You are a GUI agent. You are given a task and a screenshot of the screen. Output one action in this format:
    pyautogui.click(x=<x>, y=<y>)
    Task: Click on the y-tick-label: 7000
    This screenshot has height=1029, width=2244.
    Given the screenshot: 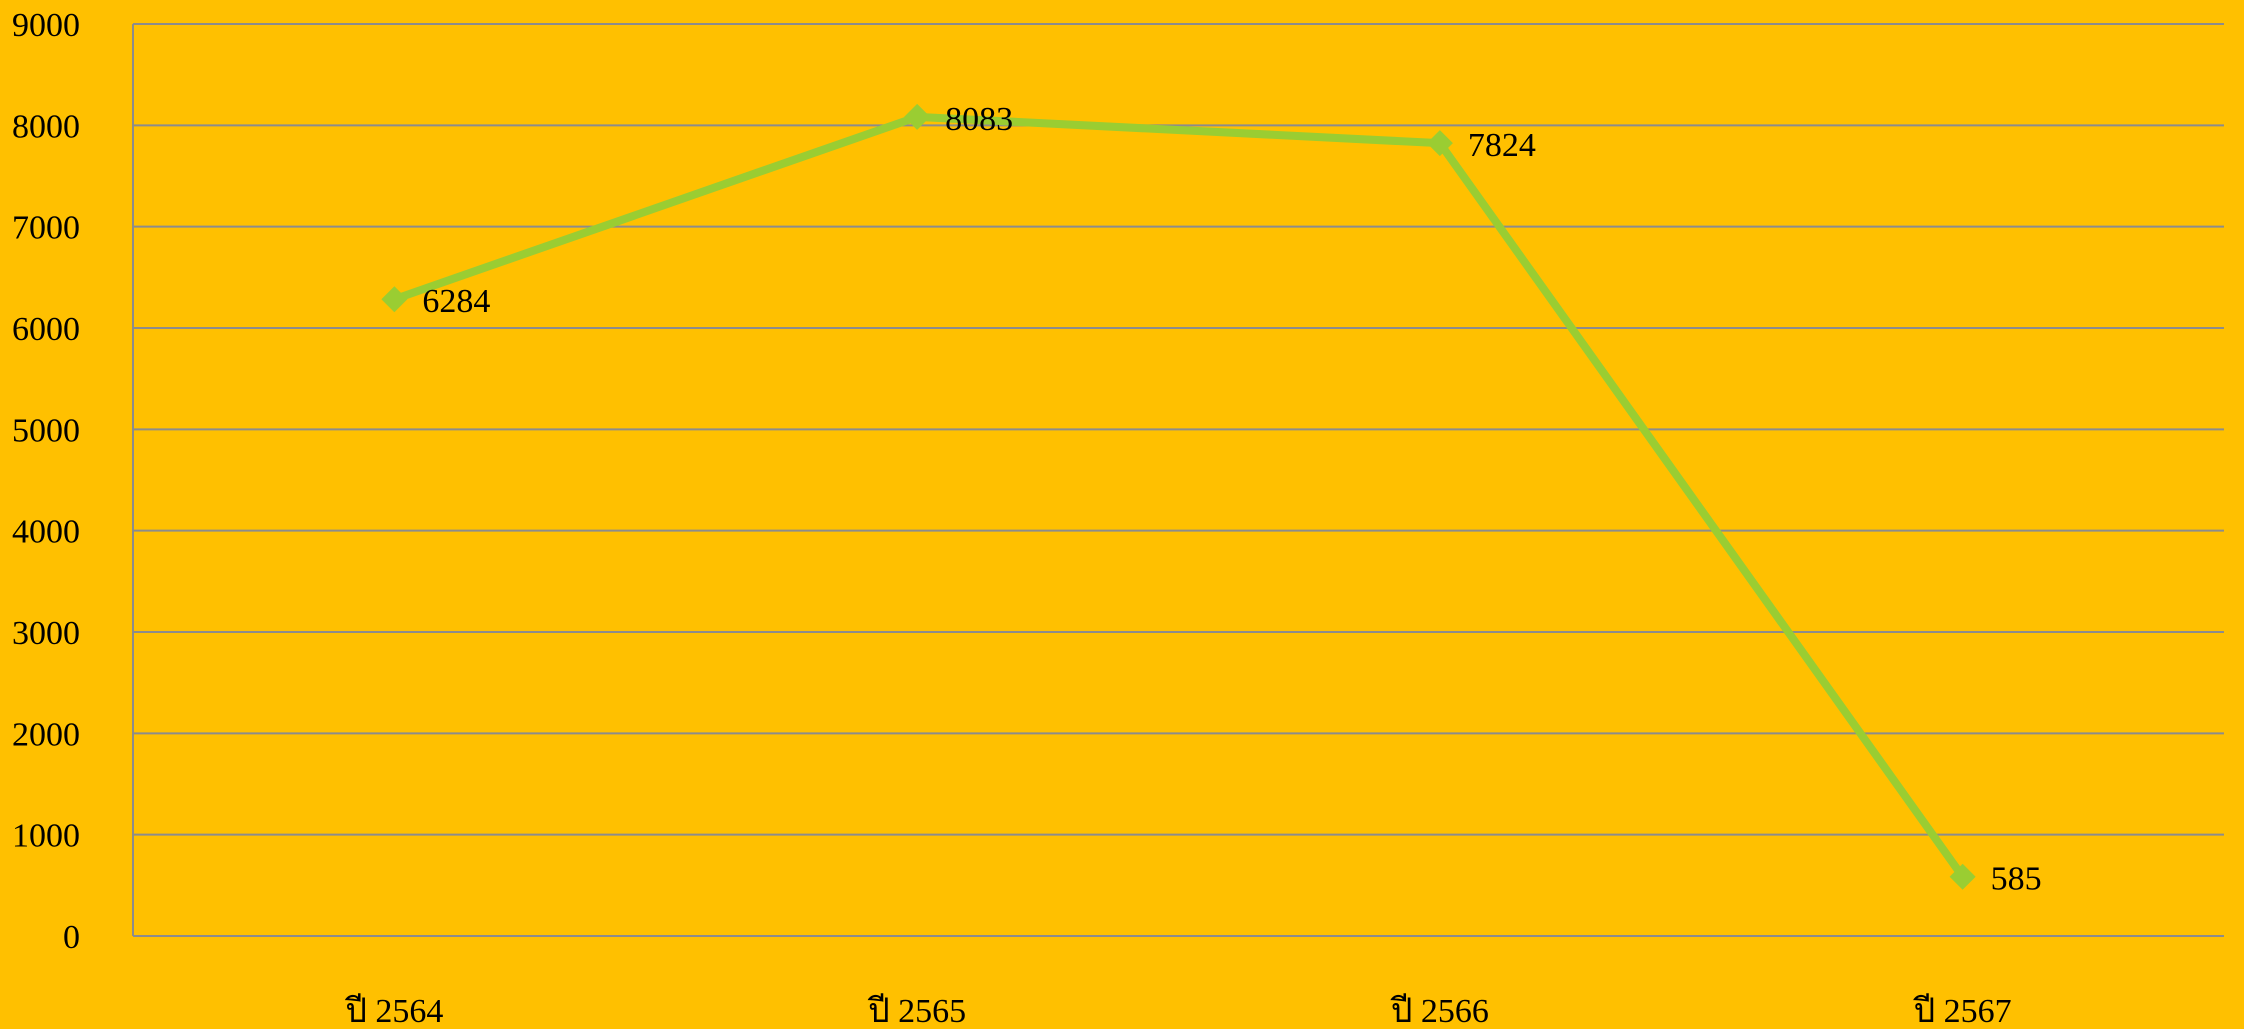 What is the action you would take?
    pyautogui.click(x=46, y=228)
    